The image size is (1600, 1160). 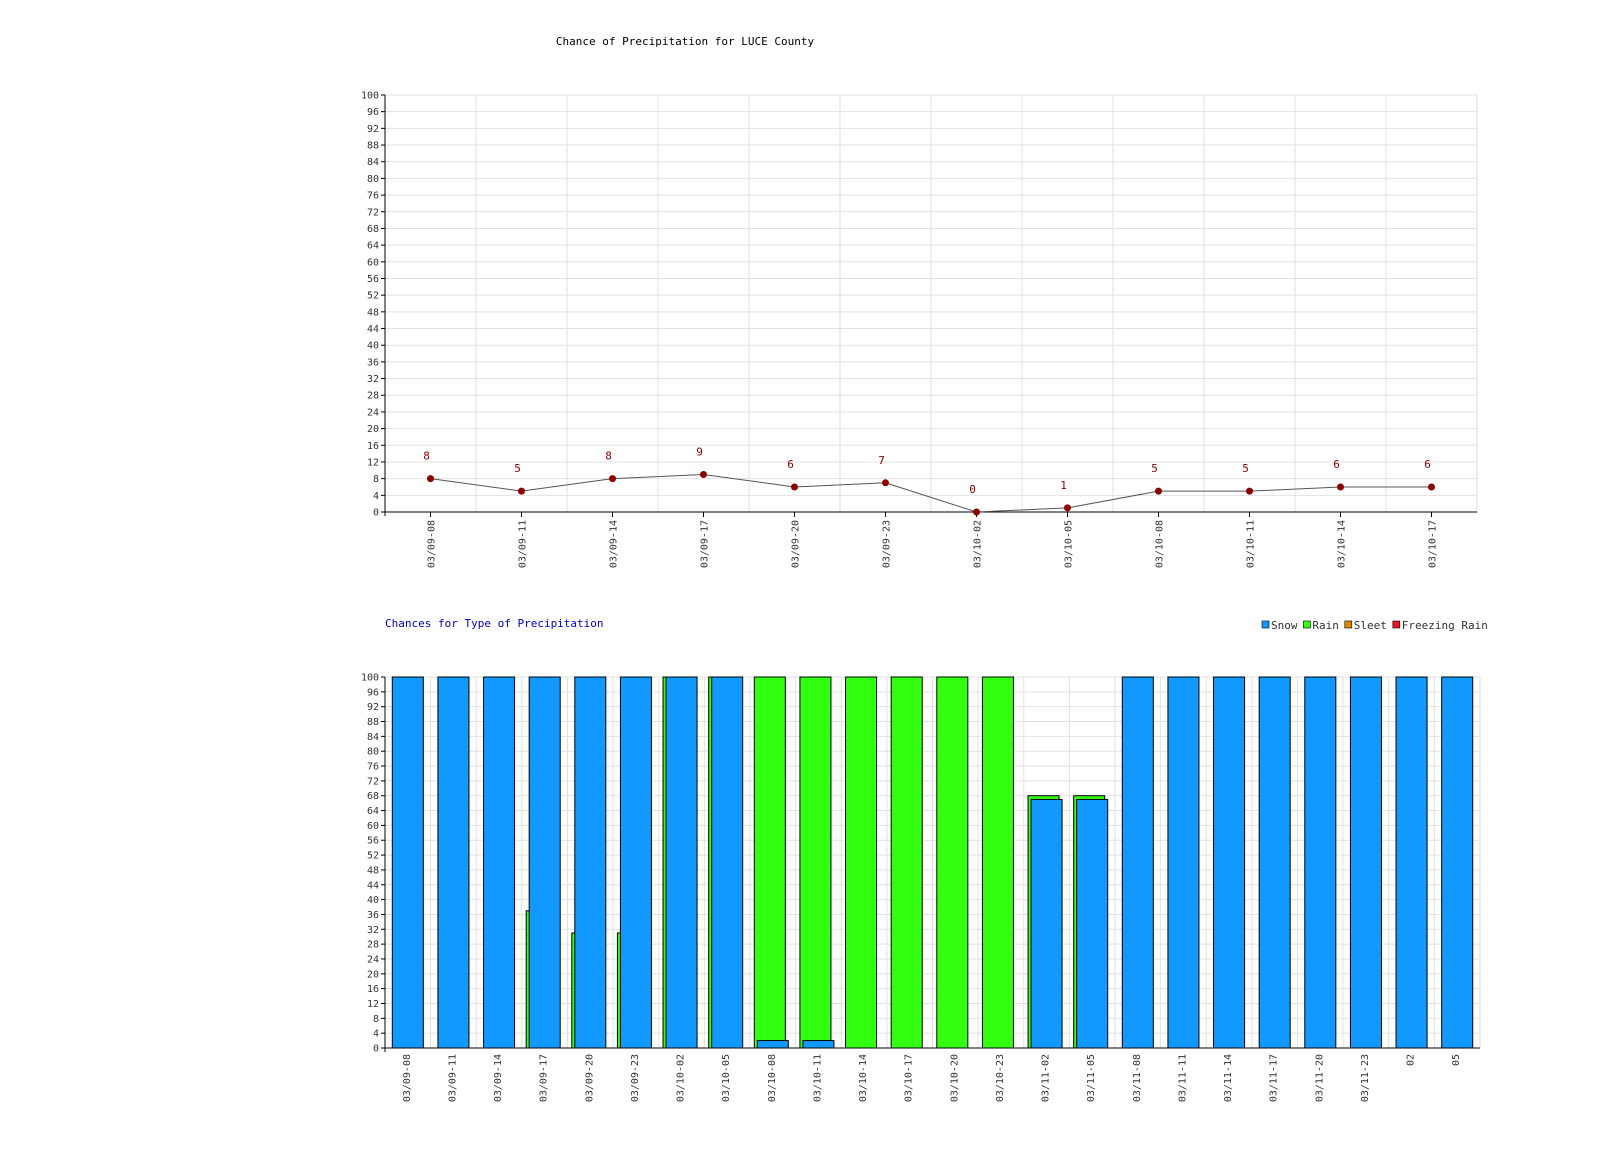 What do you see at coordinates (376, 513) in the screenshot?
I see `chart1-y-tick-label: 0` at bounding box center [376, 513].